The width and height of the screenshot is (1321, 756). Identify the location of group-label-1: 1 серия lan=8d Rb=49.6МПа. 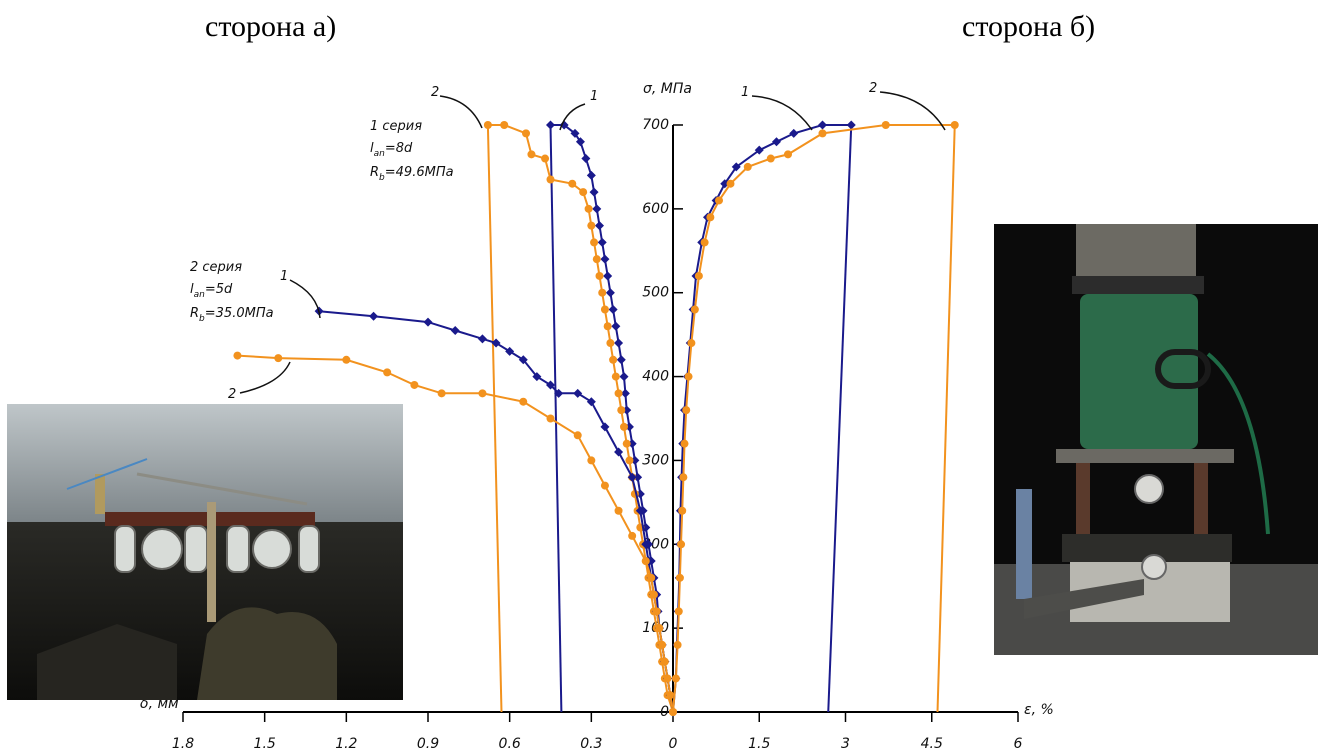
(412, 151).